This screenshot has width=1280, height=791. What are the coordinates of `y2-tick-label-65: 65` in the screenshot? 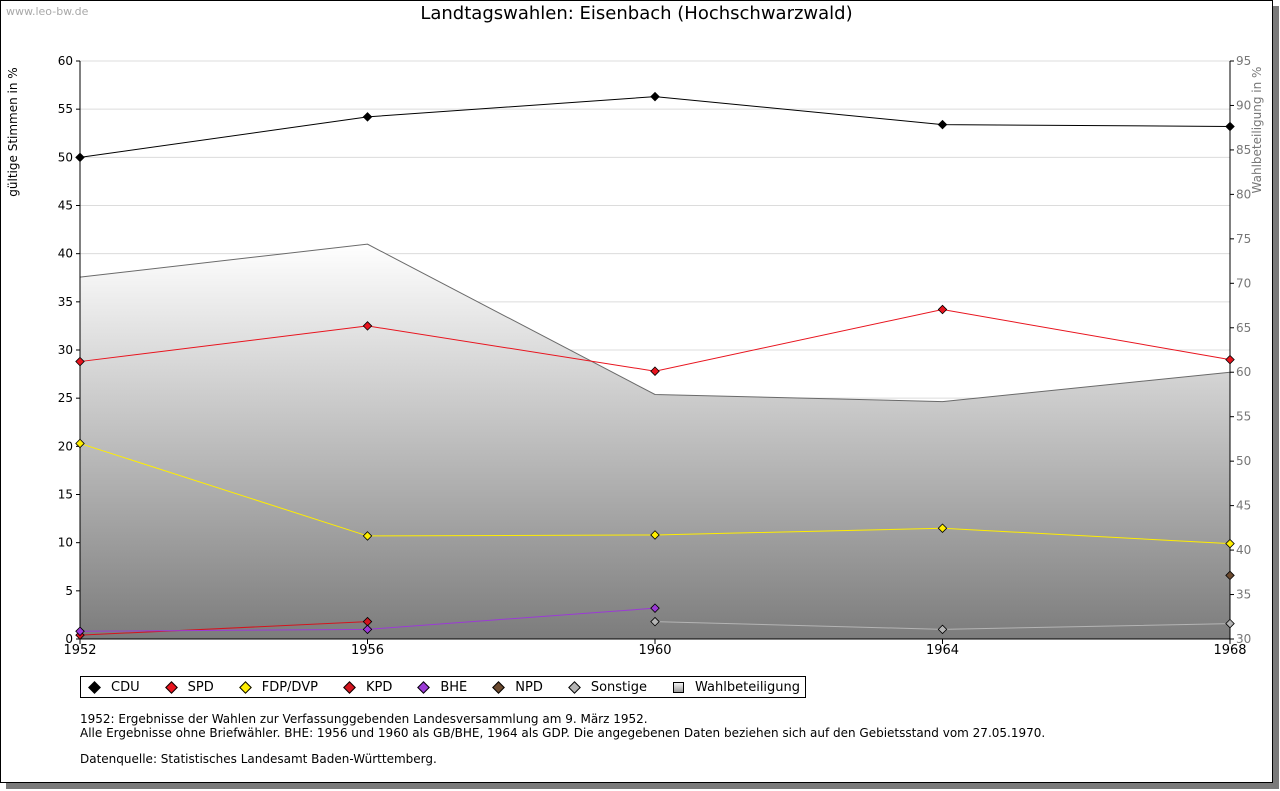 It's located at (1243, 328).